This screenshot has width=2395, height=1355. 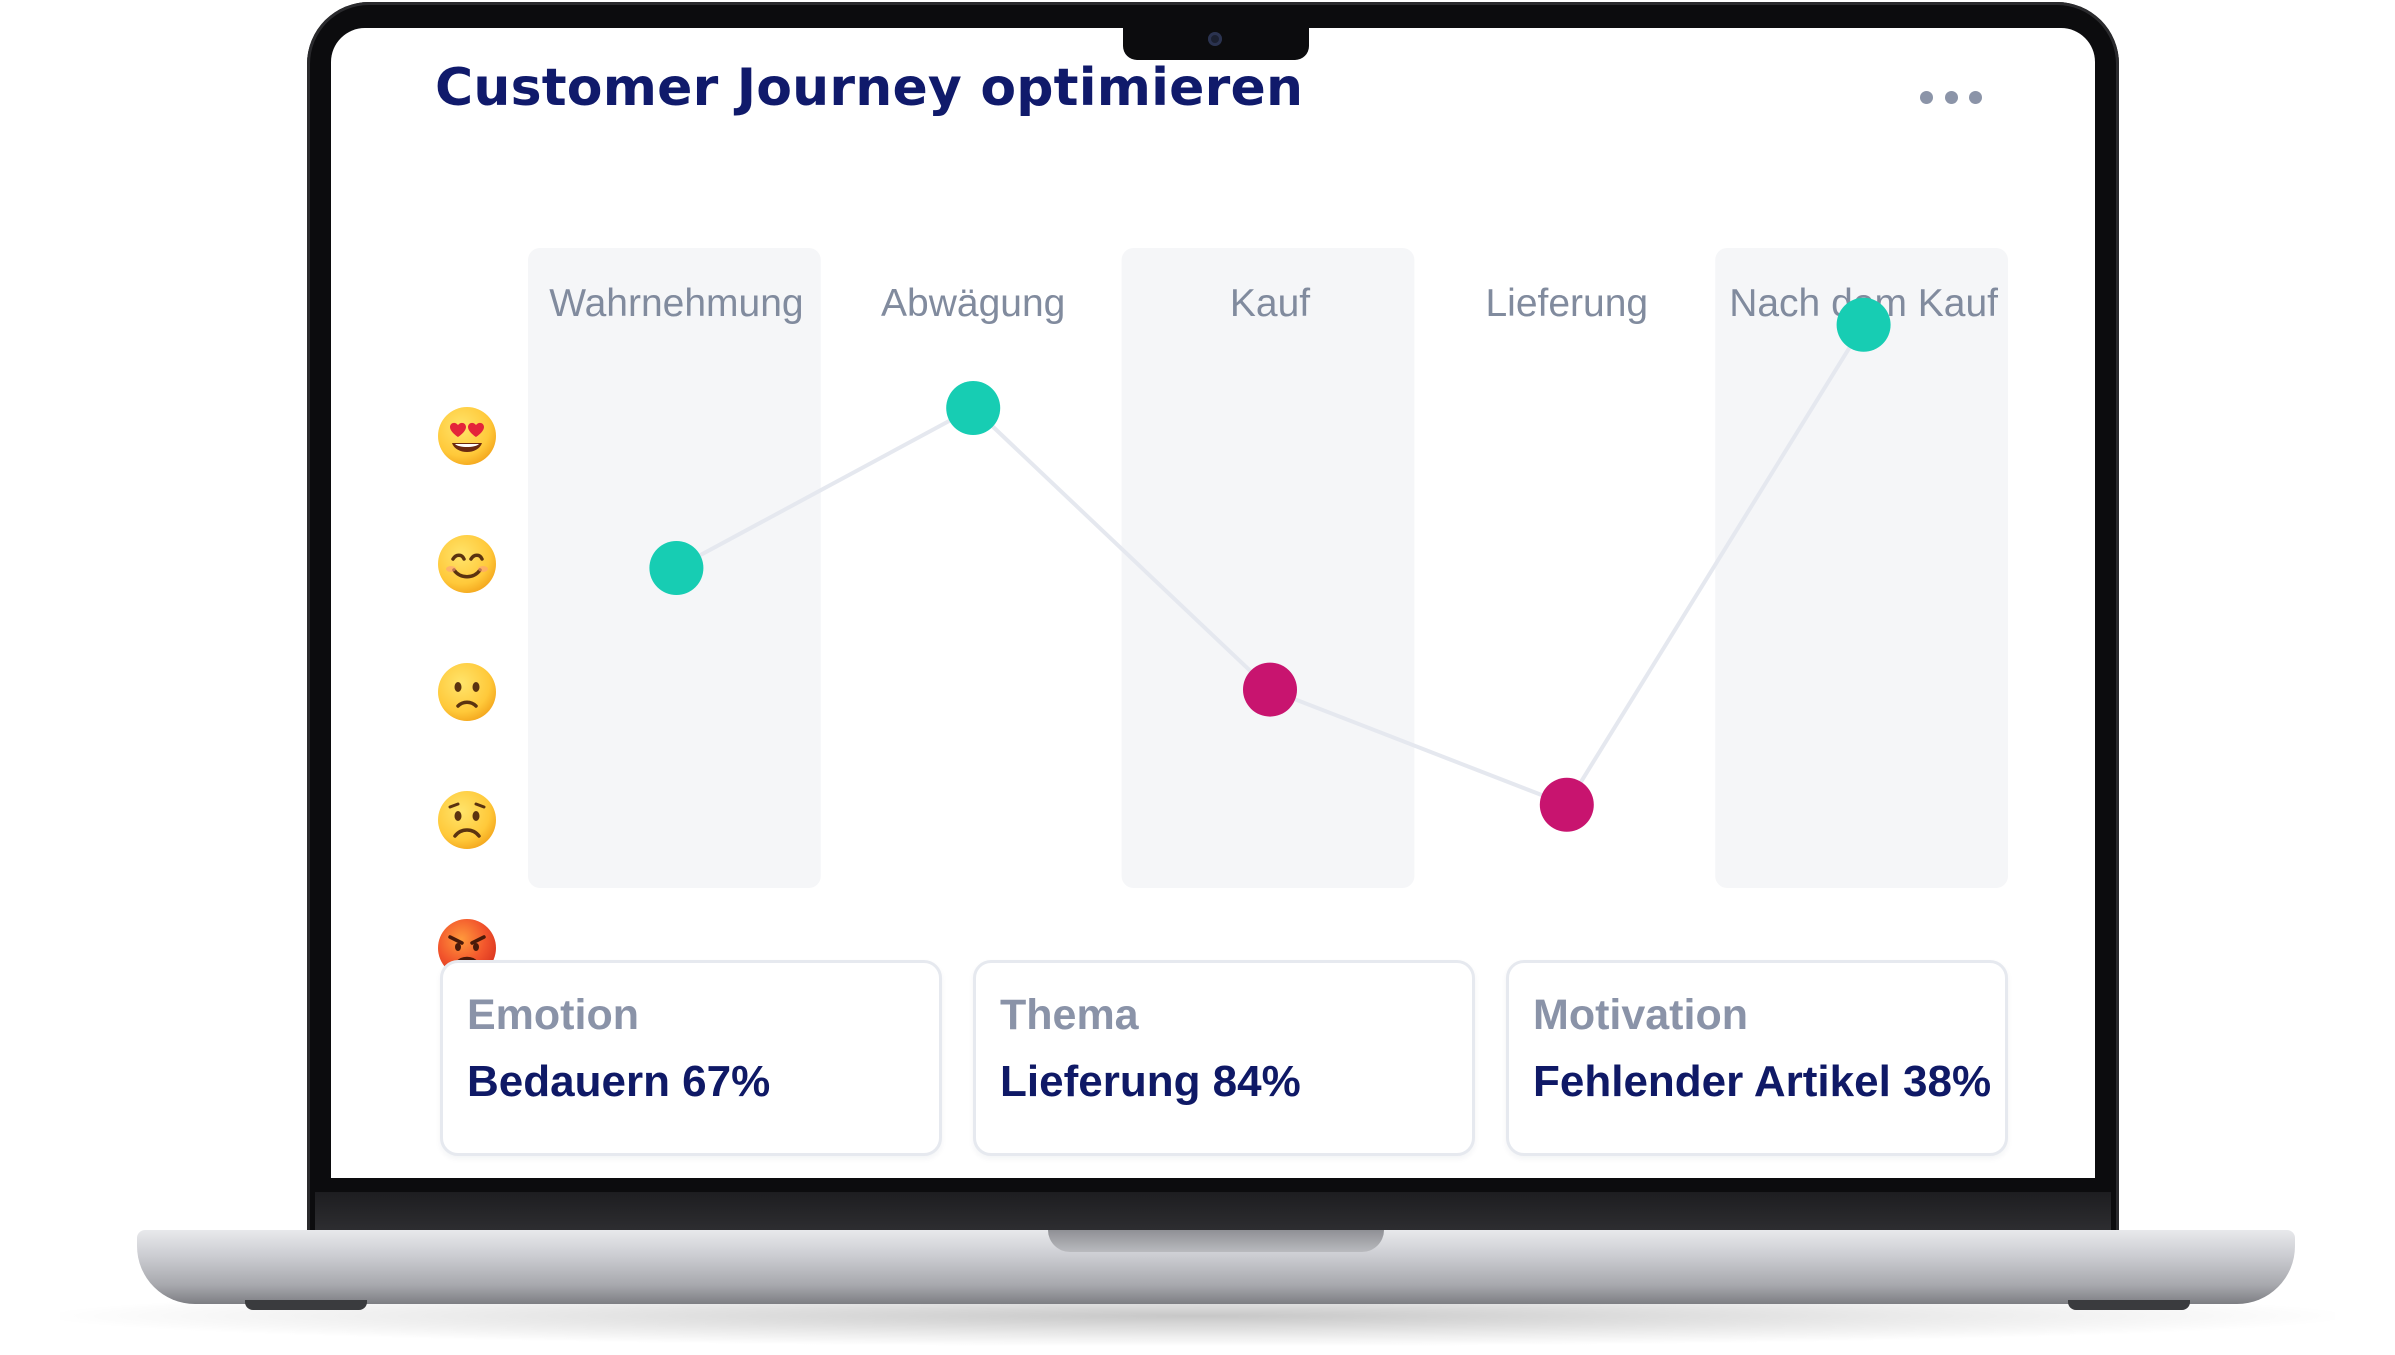 I want to click on metric-label: Motivation, so click(x=1640, y=1015).